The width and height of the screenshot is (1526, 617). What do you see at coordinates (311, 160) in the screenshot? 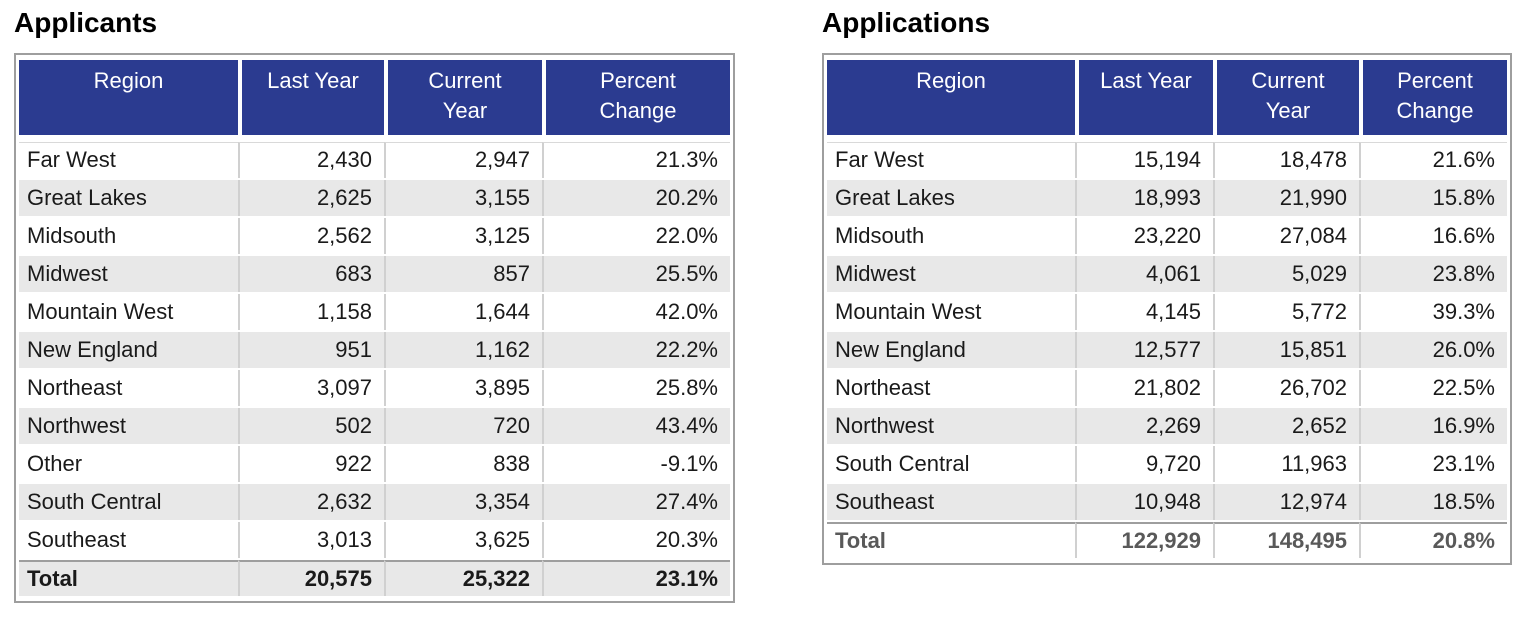
I see `value-cell: 2,430` at bounding box center [311, 160].